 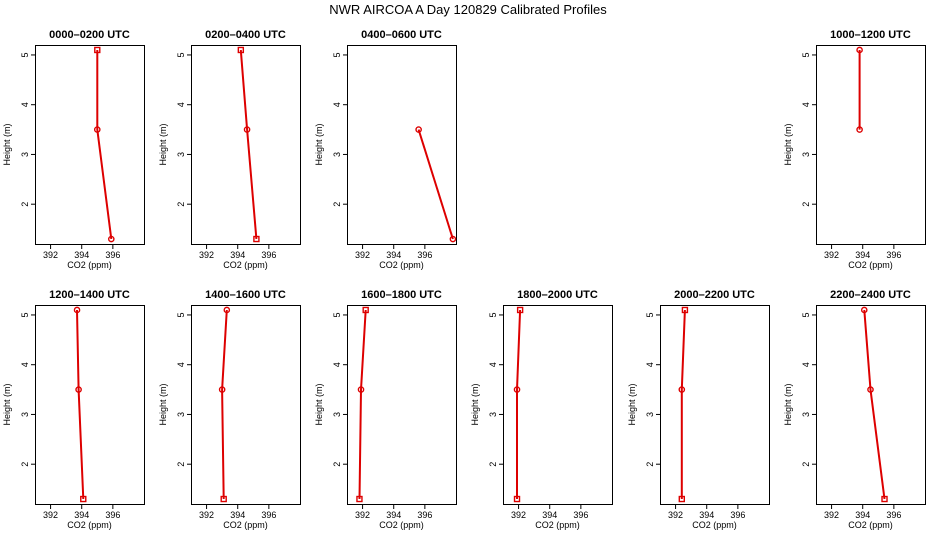 I want to click on panel-title: 0400–0600 UTC, so click(x=401, y=35).